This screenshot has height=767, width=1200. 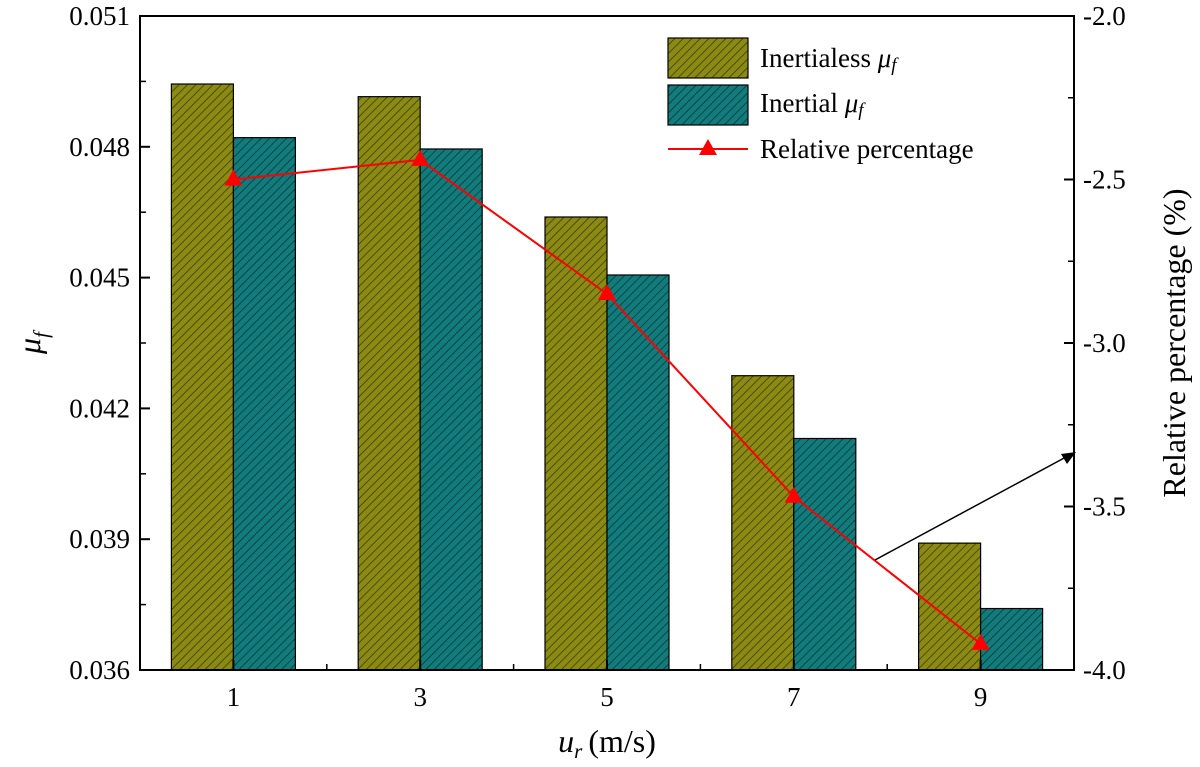 I want to click on x-axis-title: ur (m/s), so click(x=607, y=743).